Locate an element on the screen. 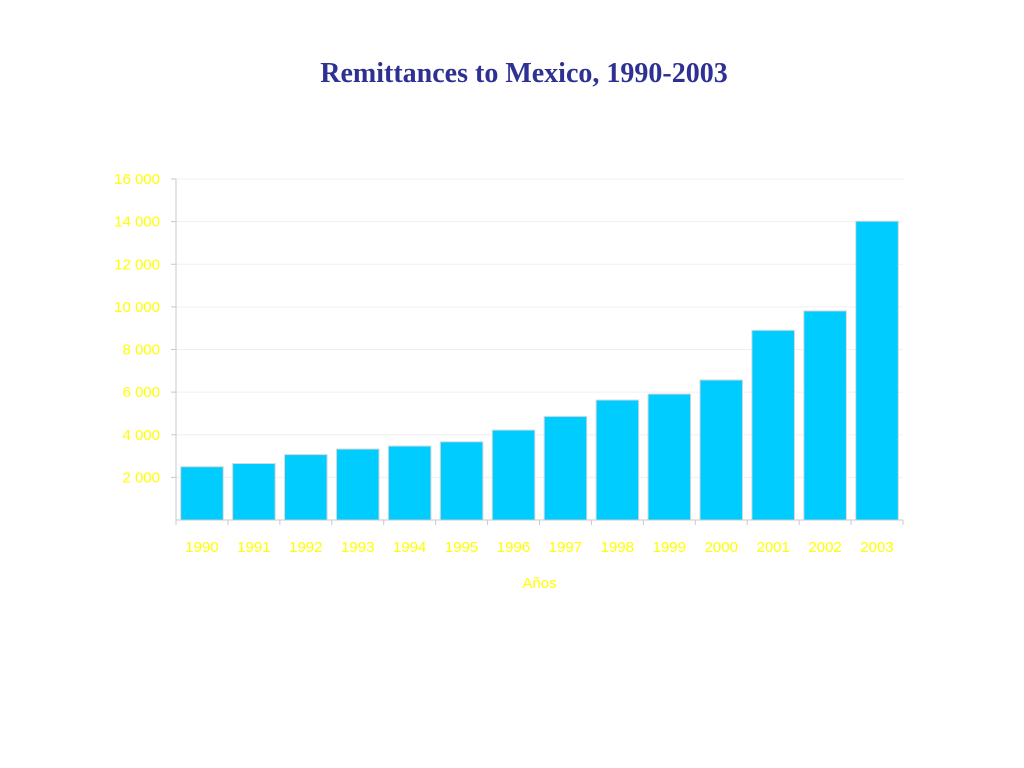 Image resolution: width=1024 pixels, height=768 pixels. x-tick-label: 2003 is located at coordinates (876, 547).